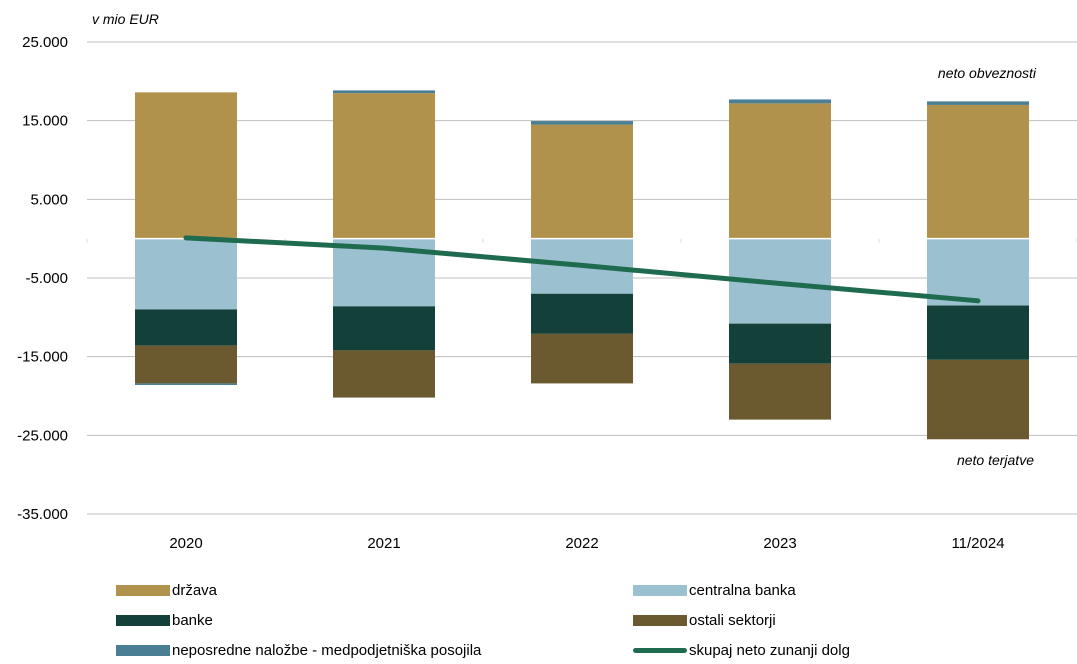 Image resolution: width=1077 pixels, height=664 pixels. I want to click on x-tick-label: 2022, so click(581, 543).